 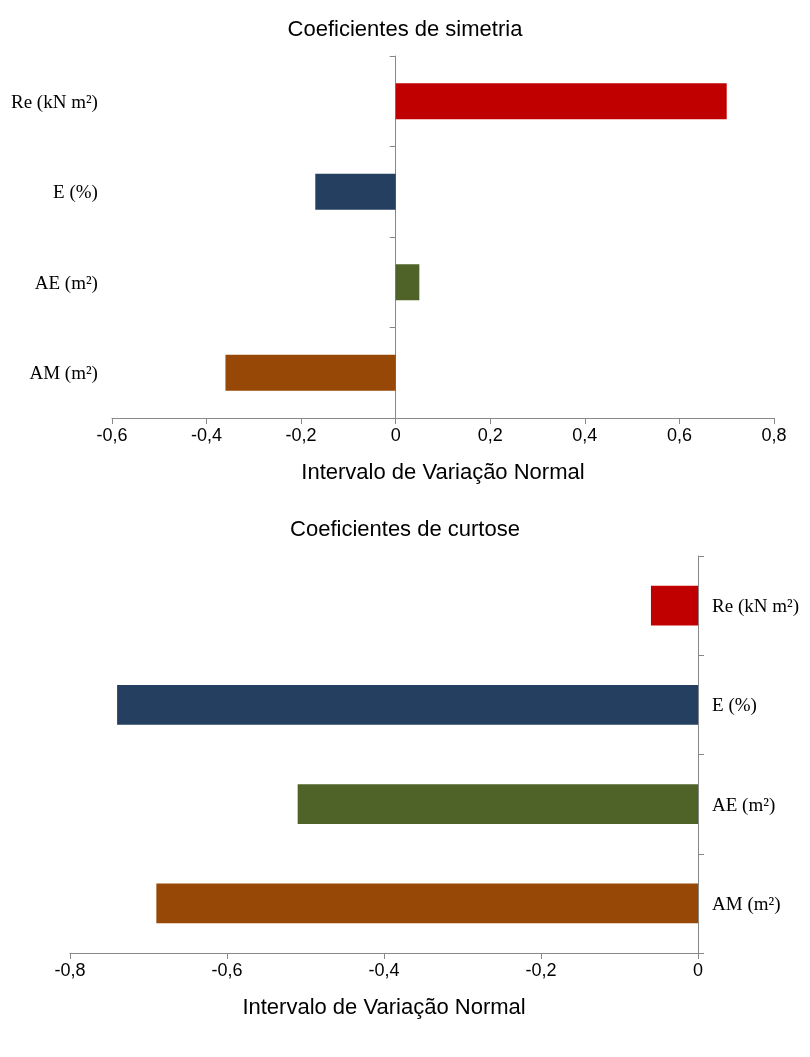 I want to click on chart-title: Coeficientes de simetria, so click(x=405, y=28).